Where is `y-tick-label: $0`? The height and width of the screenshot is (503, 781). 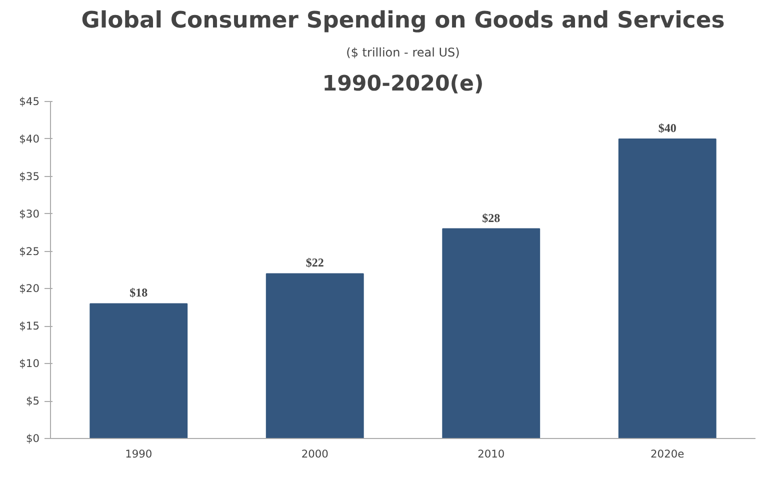
y-tick-label: $0 is located at coordinates (33, 438).